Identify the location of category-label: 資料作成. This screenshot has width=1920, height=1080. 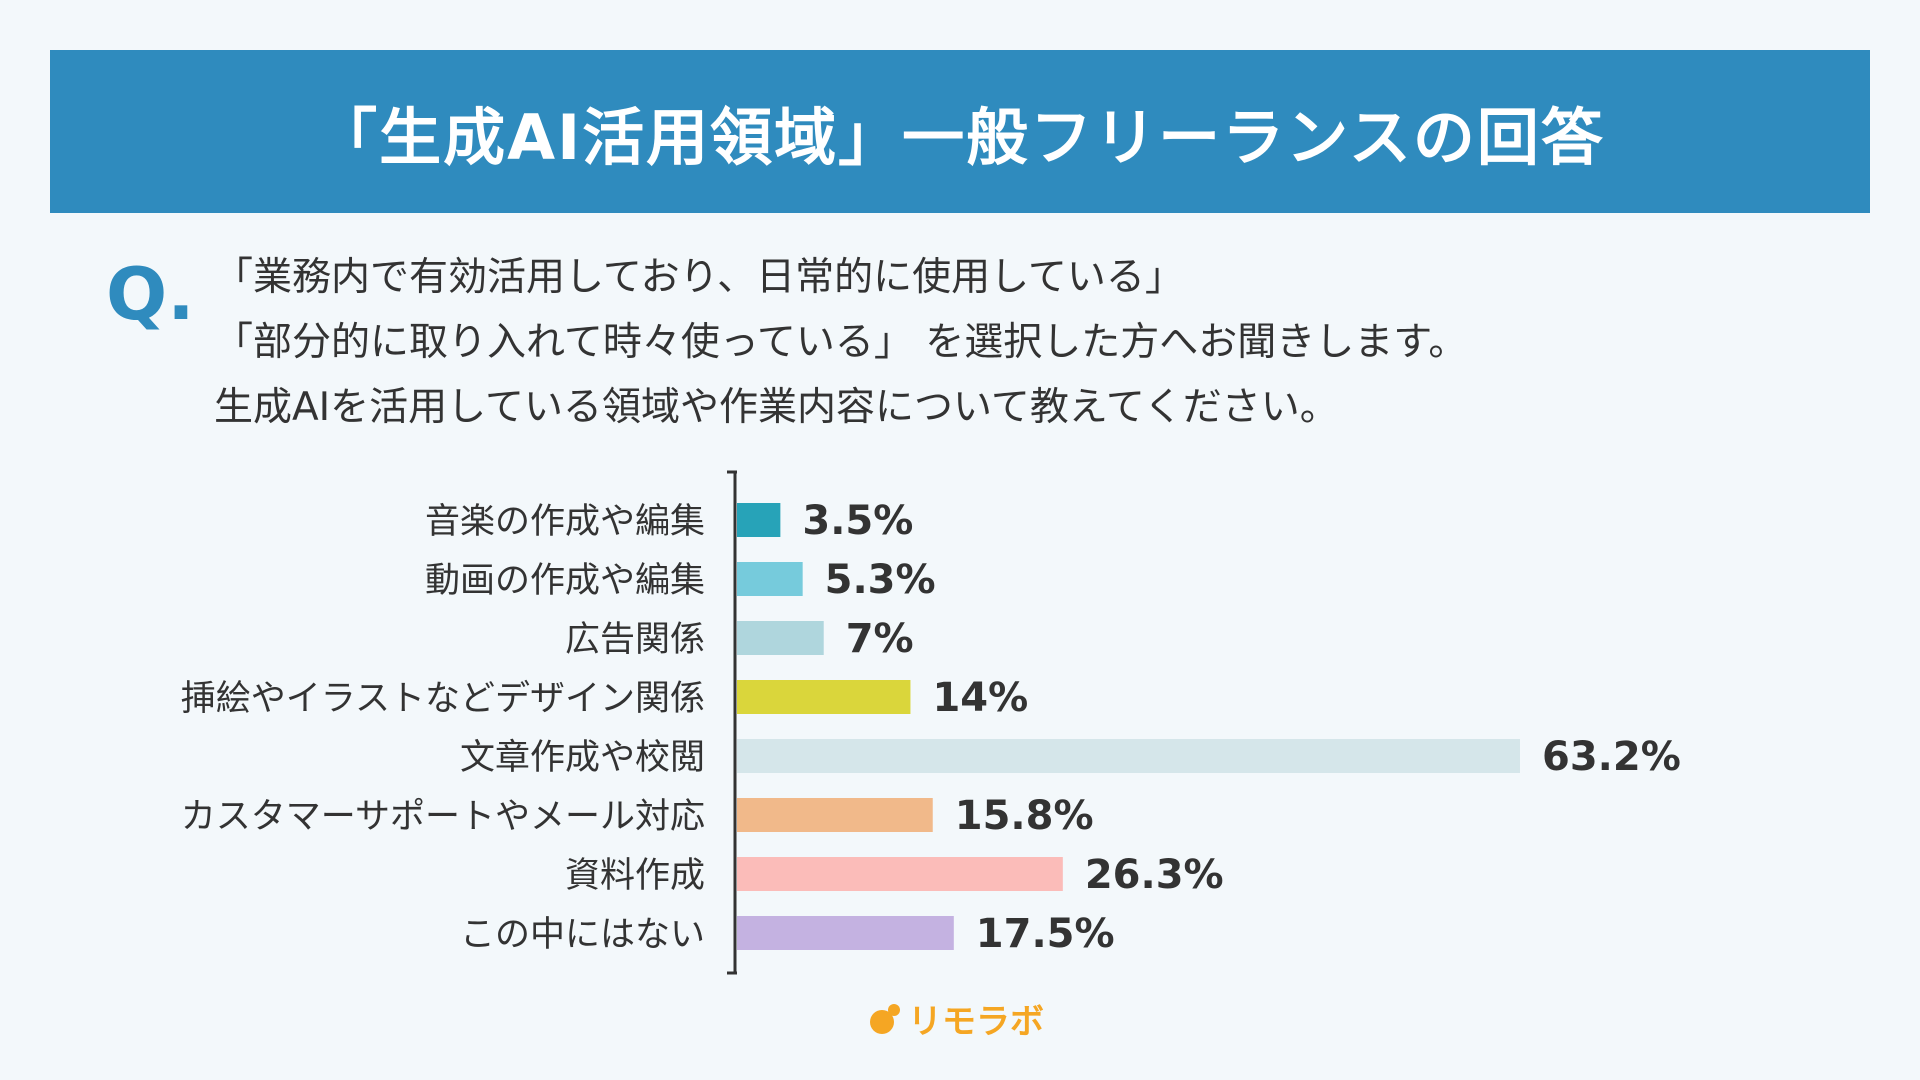
(635, 876).